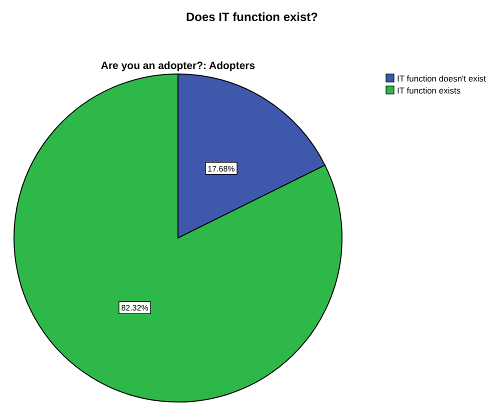 The height and width of the screenshot is (405, 504). What do you see at coordinates (221, 169) in the screenshot?
I see `data-label: 17.68%` at bounding box center [221, 169].